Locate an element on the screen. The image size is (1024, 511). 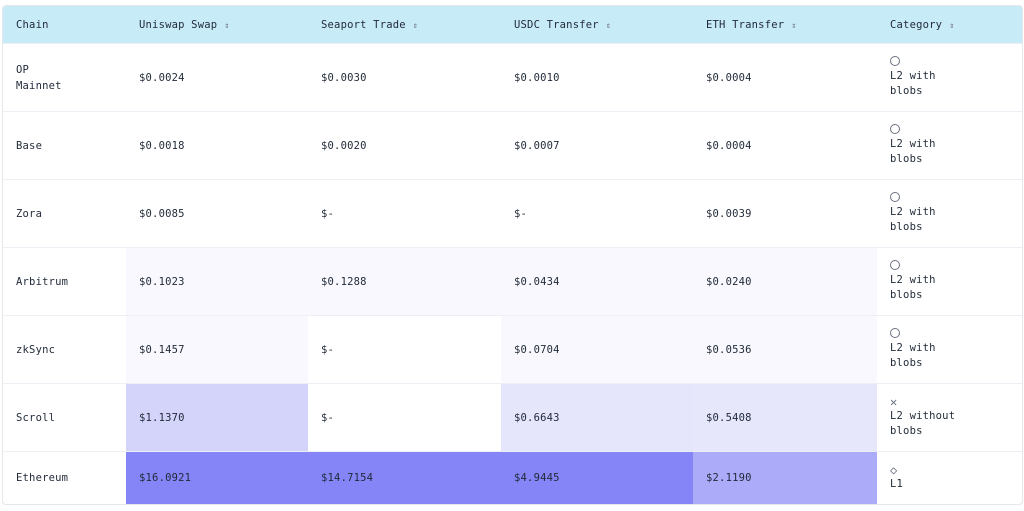
eth-transfer-cell: $0.5408 is located at coordinates (785, 417).